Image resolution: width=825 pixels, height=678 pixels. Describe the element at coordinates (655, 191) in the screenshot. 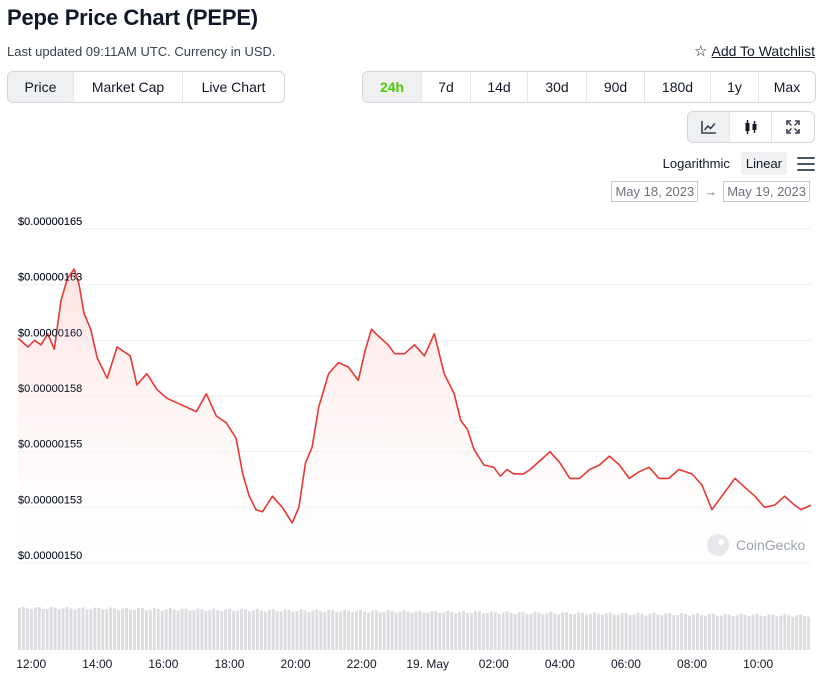

I see `date-from-input: May 18, 2023` at that location.